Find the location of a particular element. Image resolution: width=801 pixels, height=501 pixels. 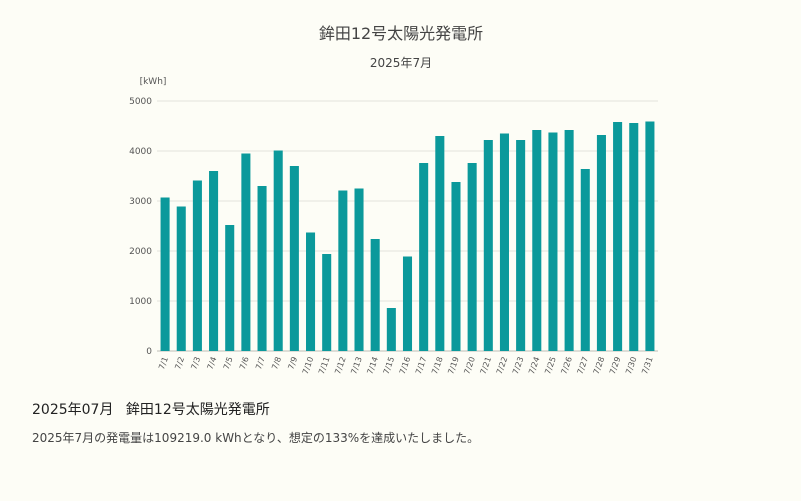

y-tick-label: 1000 is located at coordinates (140, 302).